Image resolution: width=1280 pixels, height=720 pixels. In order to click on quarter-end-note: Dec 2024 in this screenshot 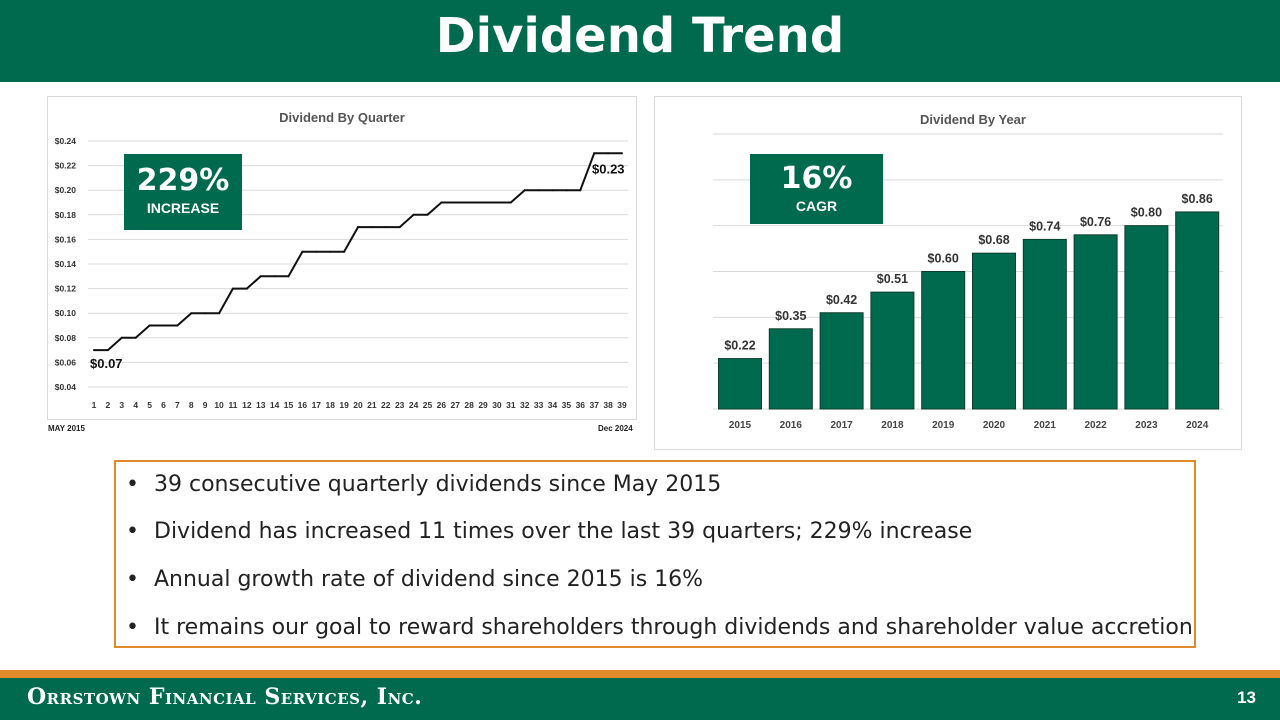, I will do `click(615, 428)`.